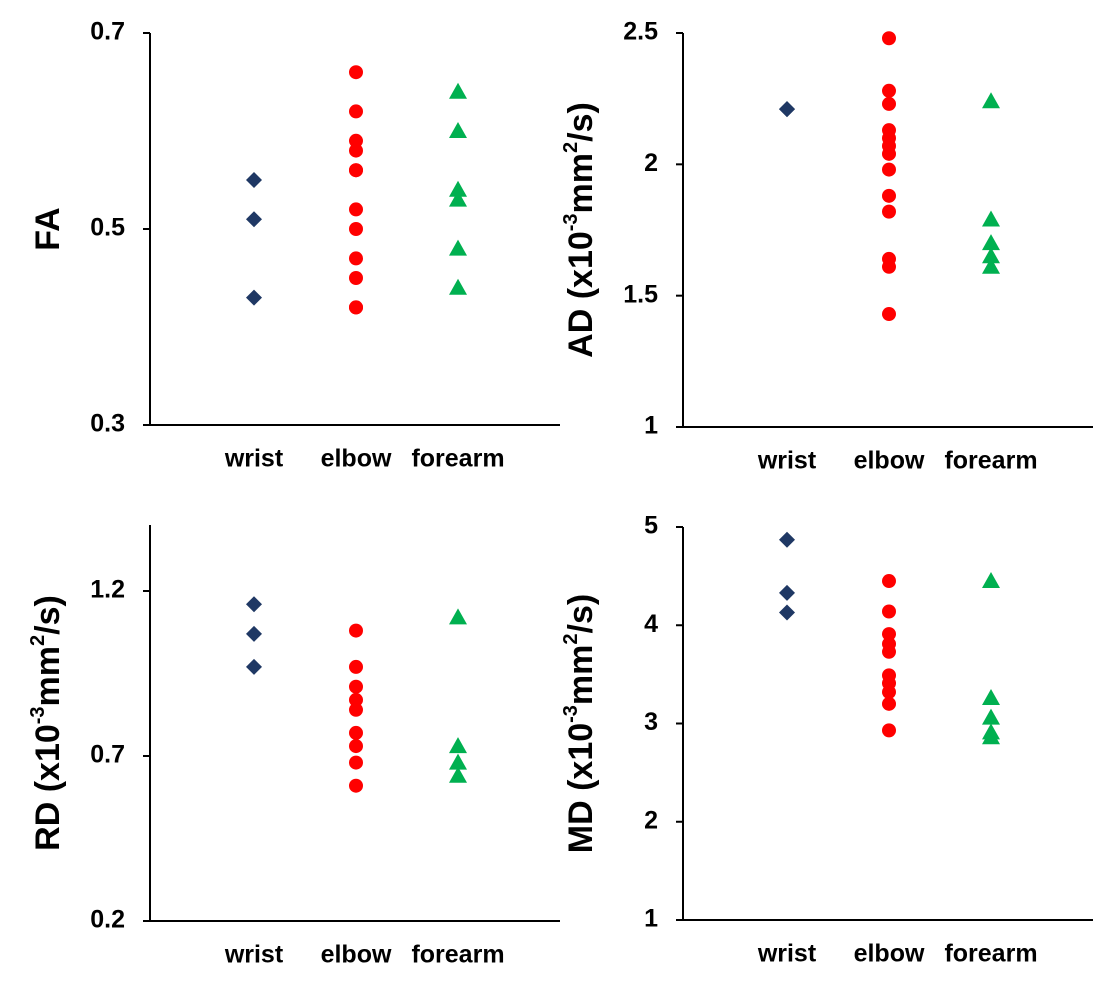 The height and width of the screenshot is (985, 1117). Describe the element at coordinates (640, 294) in the screenshot. I see `y-tick-label: 1.5` at that location.